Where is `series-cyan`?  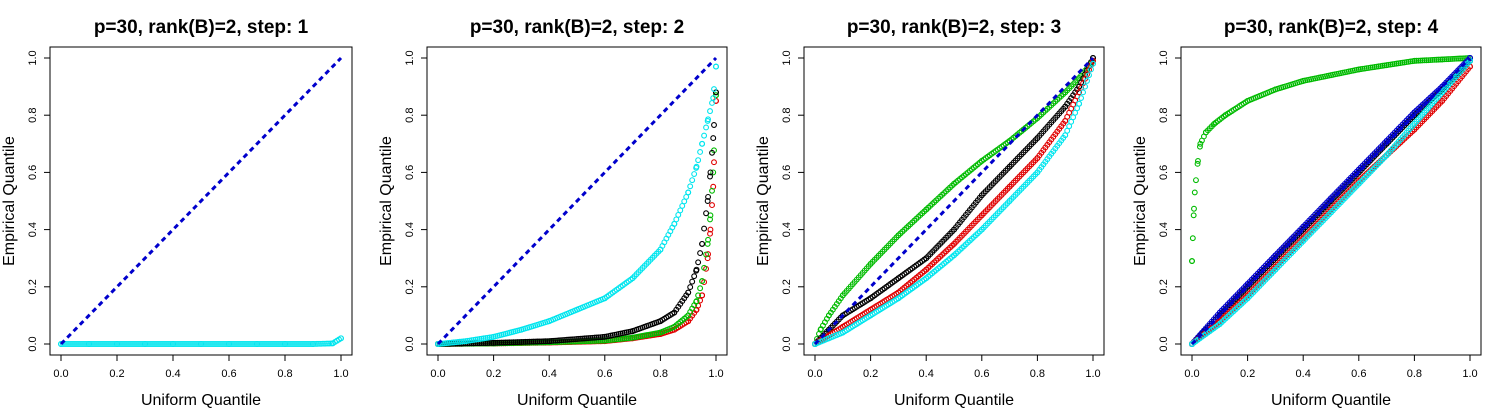
series-cyan is located at coordinates (577, 205).